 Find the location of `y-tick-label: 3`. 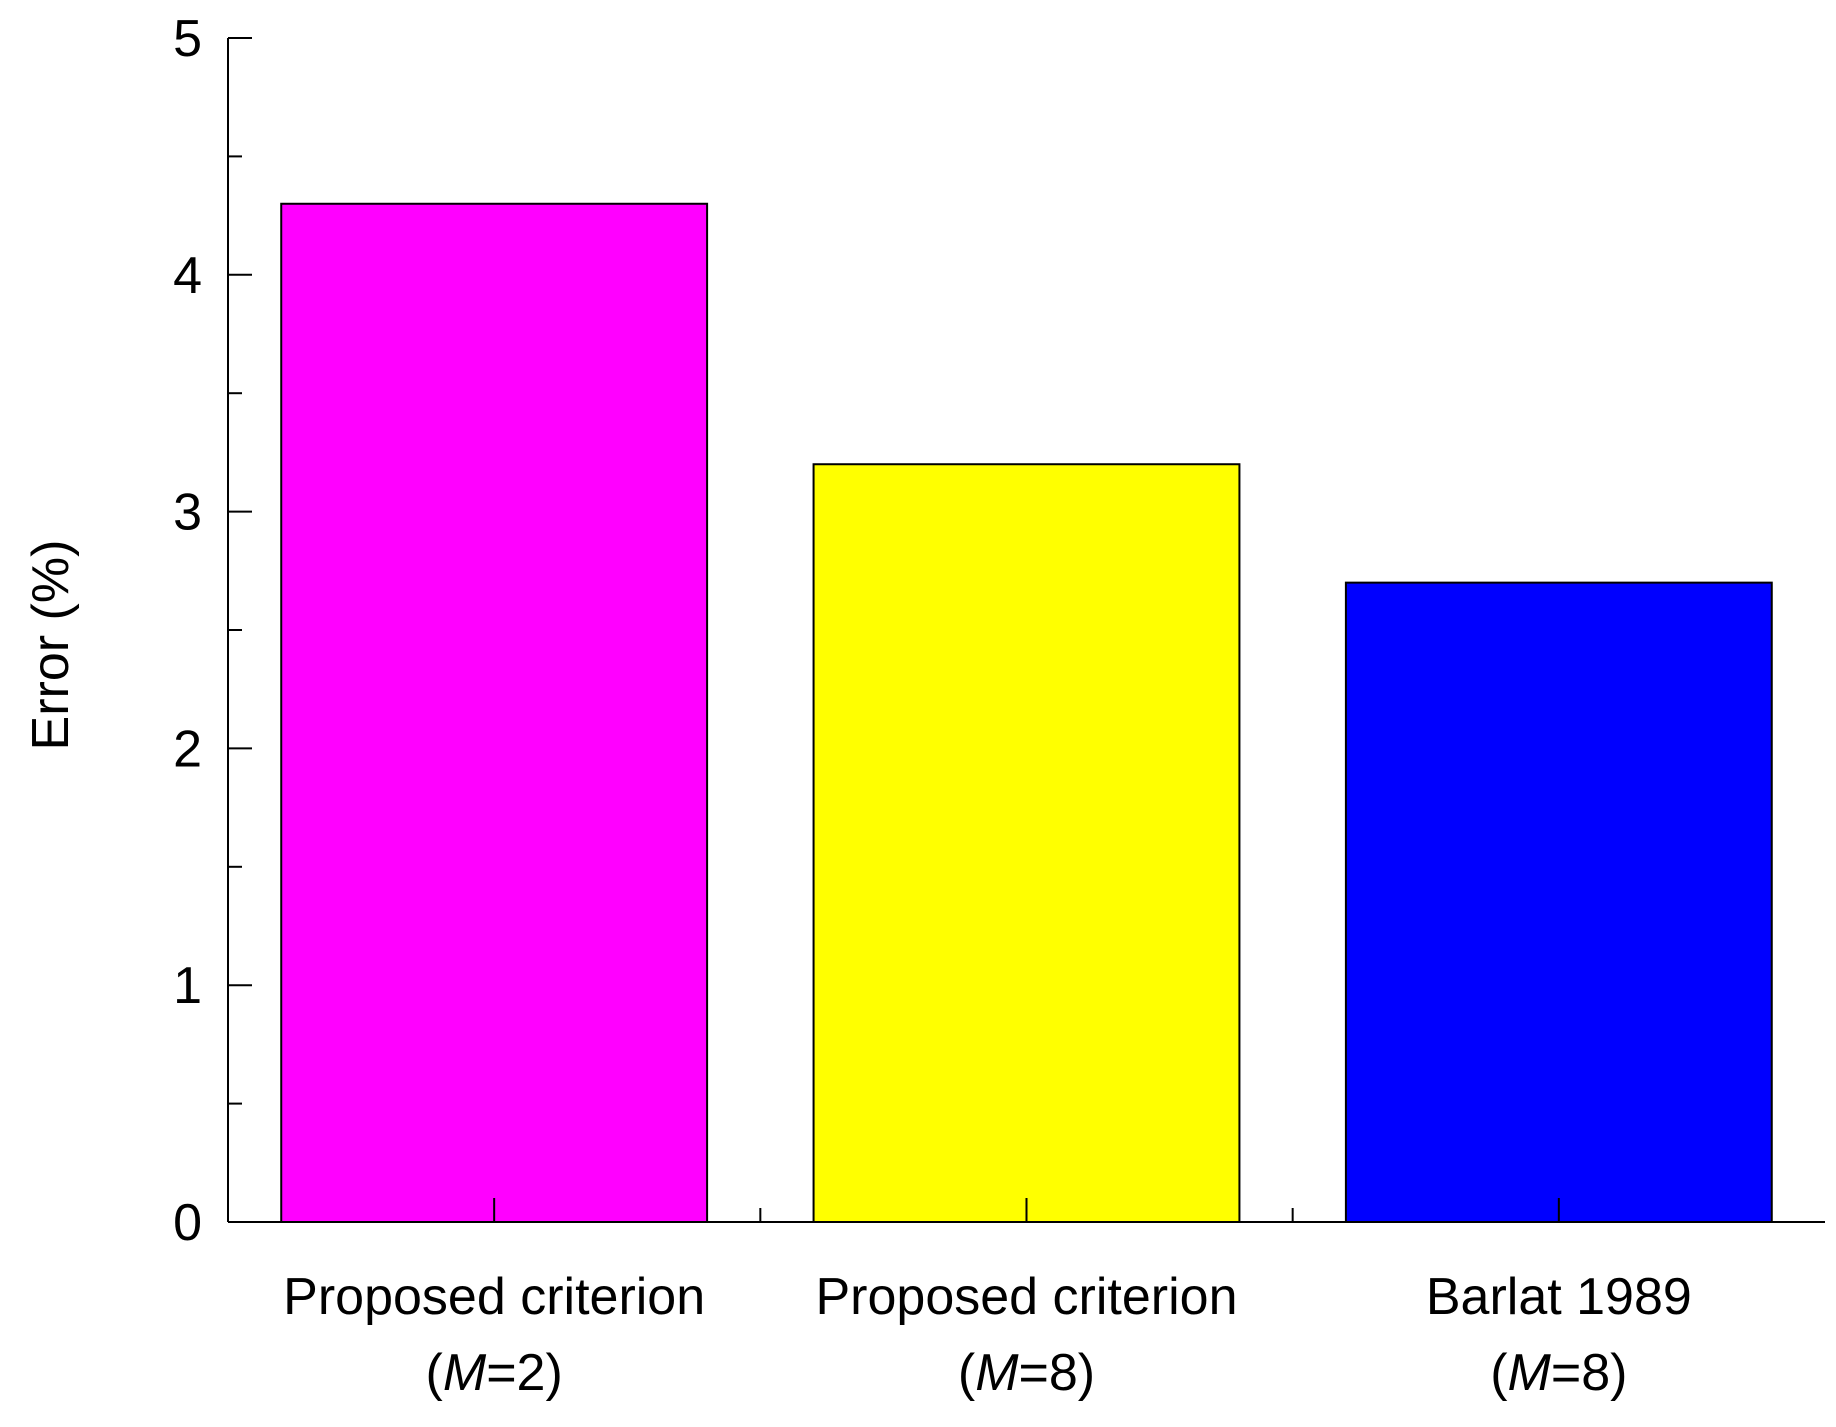

y-tick-label: 3 is located at coordinates (187, 513).